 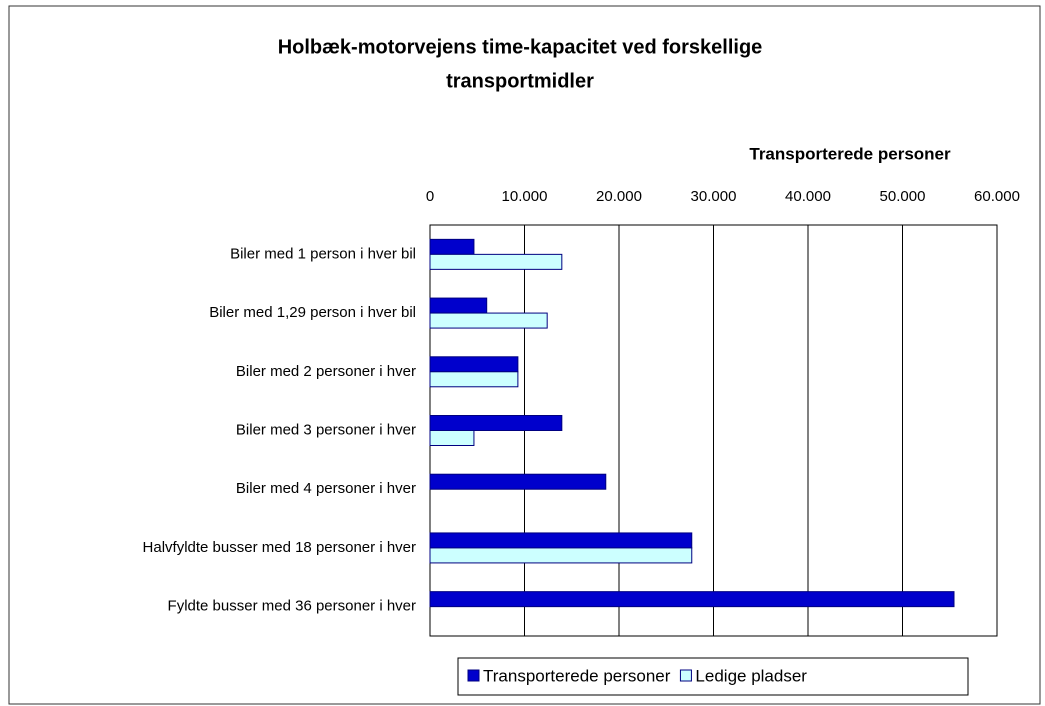 What do you see at coordinates (850, 153) in the screenshot?
I see `axis-title: Transporterede personer` at bounding box center [850, 153].